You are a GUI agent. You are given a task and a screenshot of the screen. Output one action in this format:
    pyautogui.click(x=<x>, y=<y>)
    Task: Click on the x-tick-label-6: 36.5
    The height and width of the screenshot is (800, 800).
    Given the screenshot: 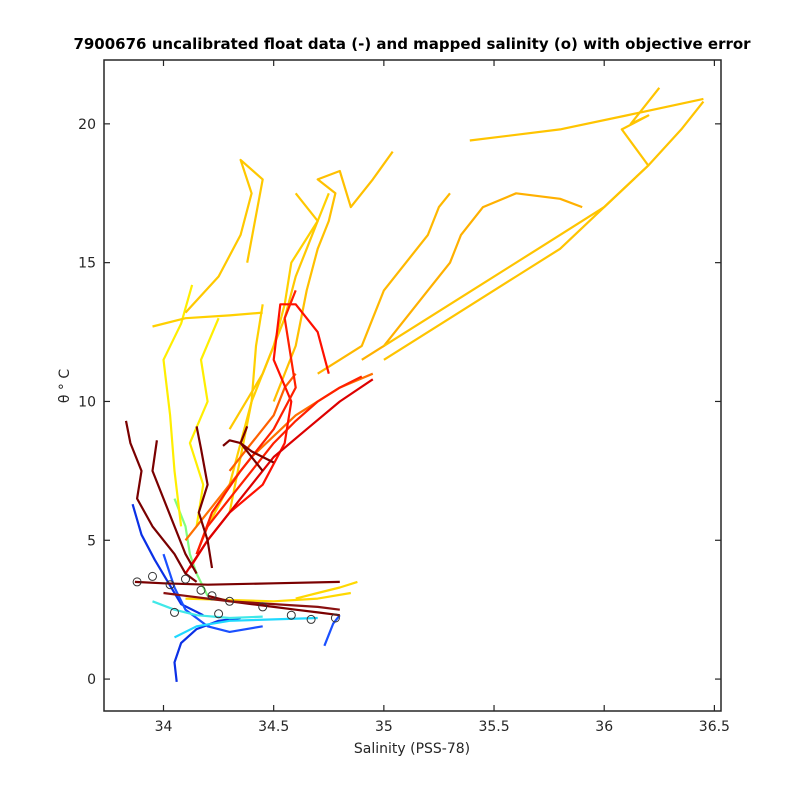 What is the action you would take?
    pyautogui.click(x=714, y=727)
    